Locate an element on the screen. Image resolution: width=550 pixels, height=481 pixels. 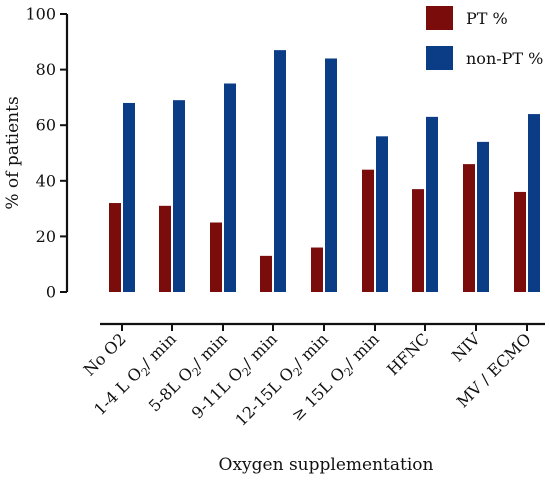
y-tick-label: 20 is located at coordinates (46, 236).